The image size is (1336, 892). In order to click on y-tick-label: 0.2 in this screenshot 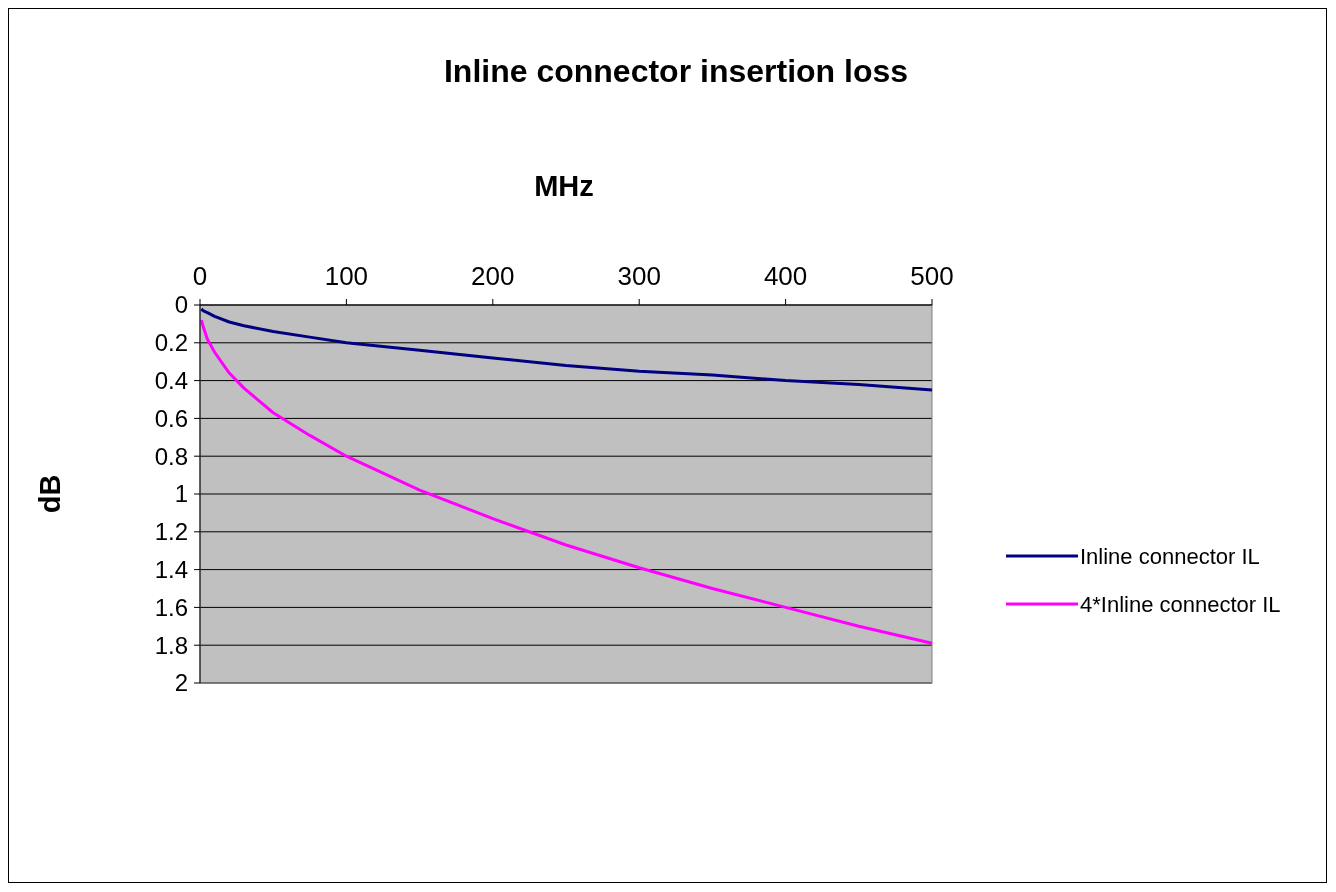, I will do `click(171, 343)`.